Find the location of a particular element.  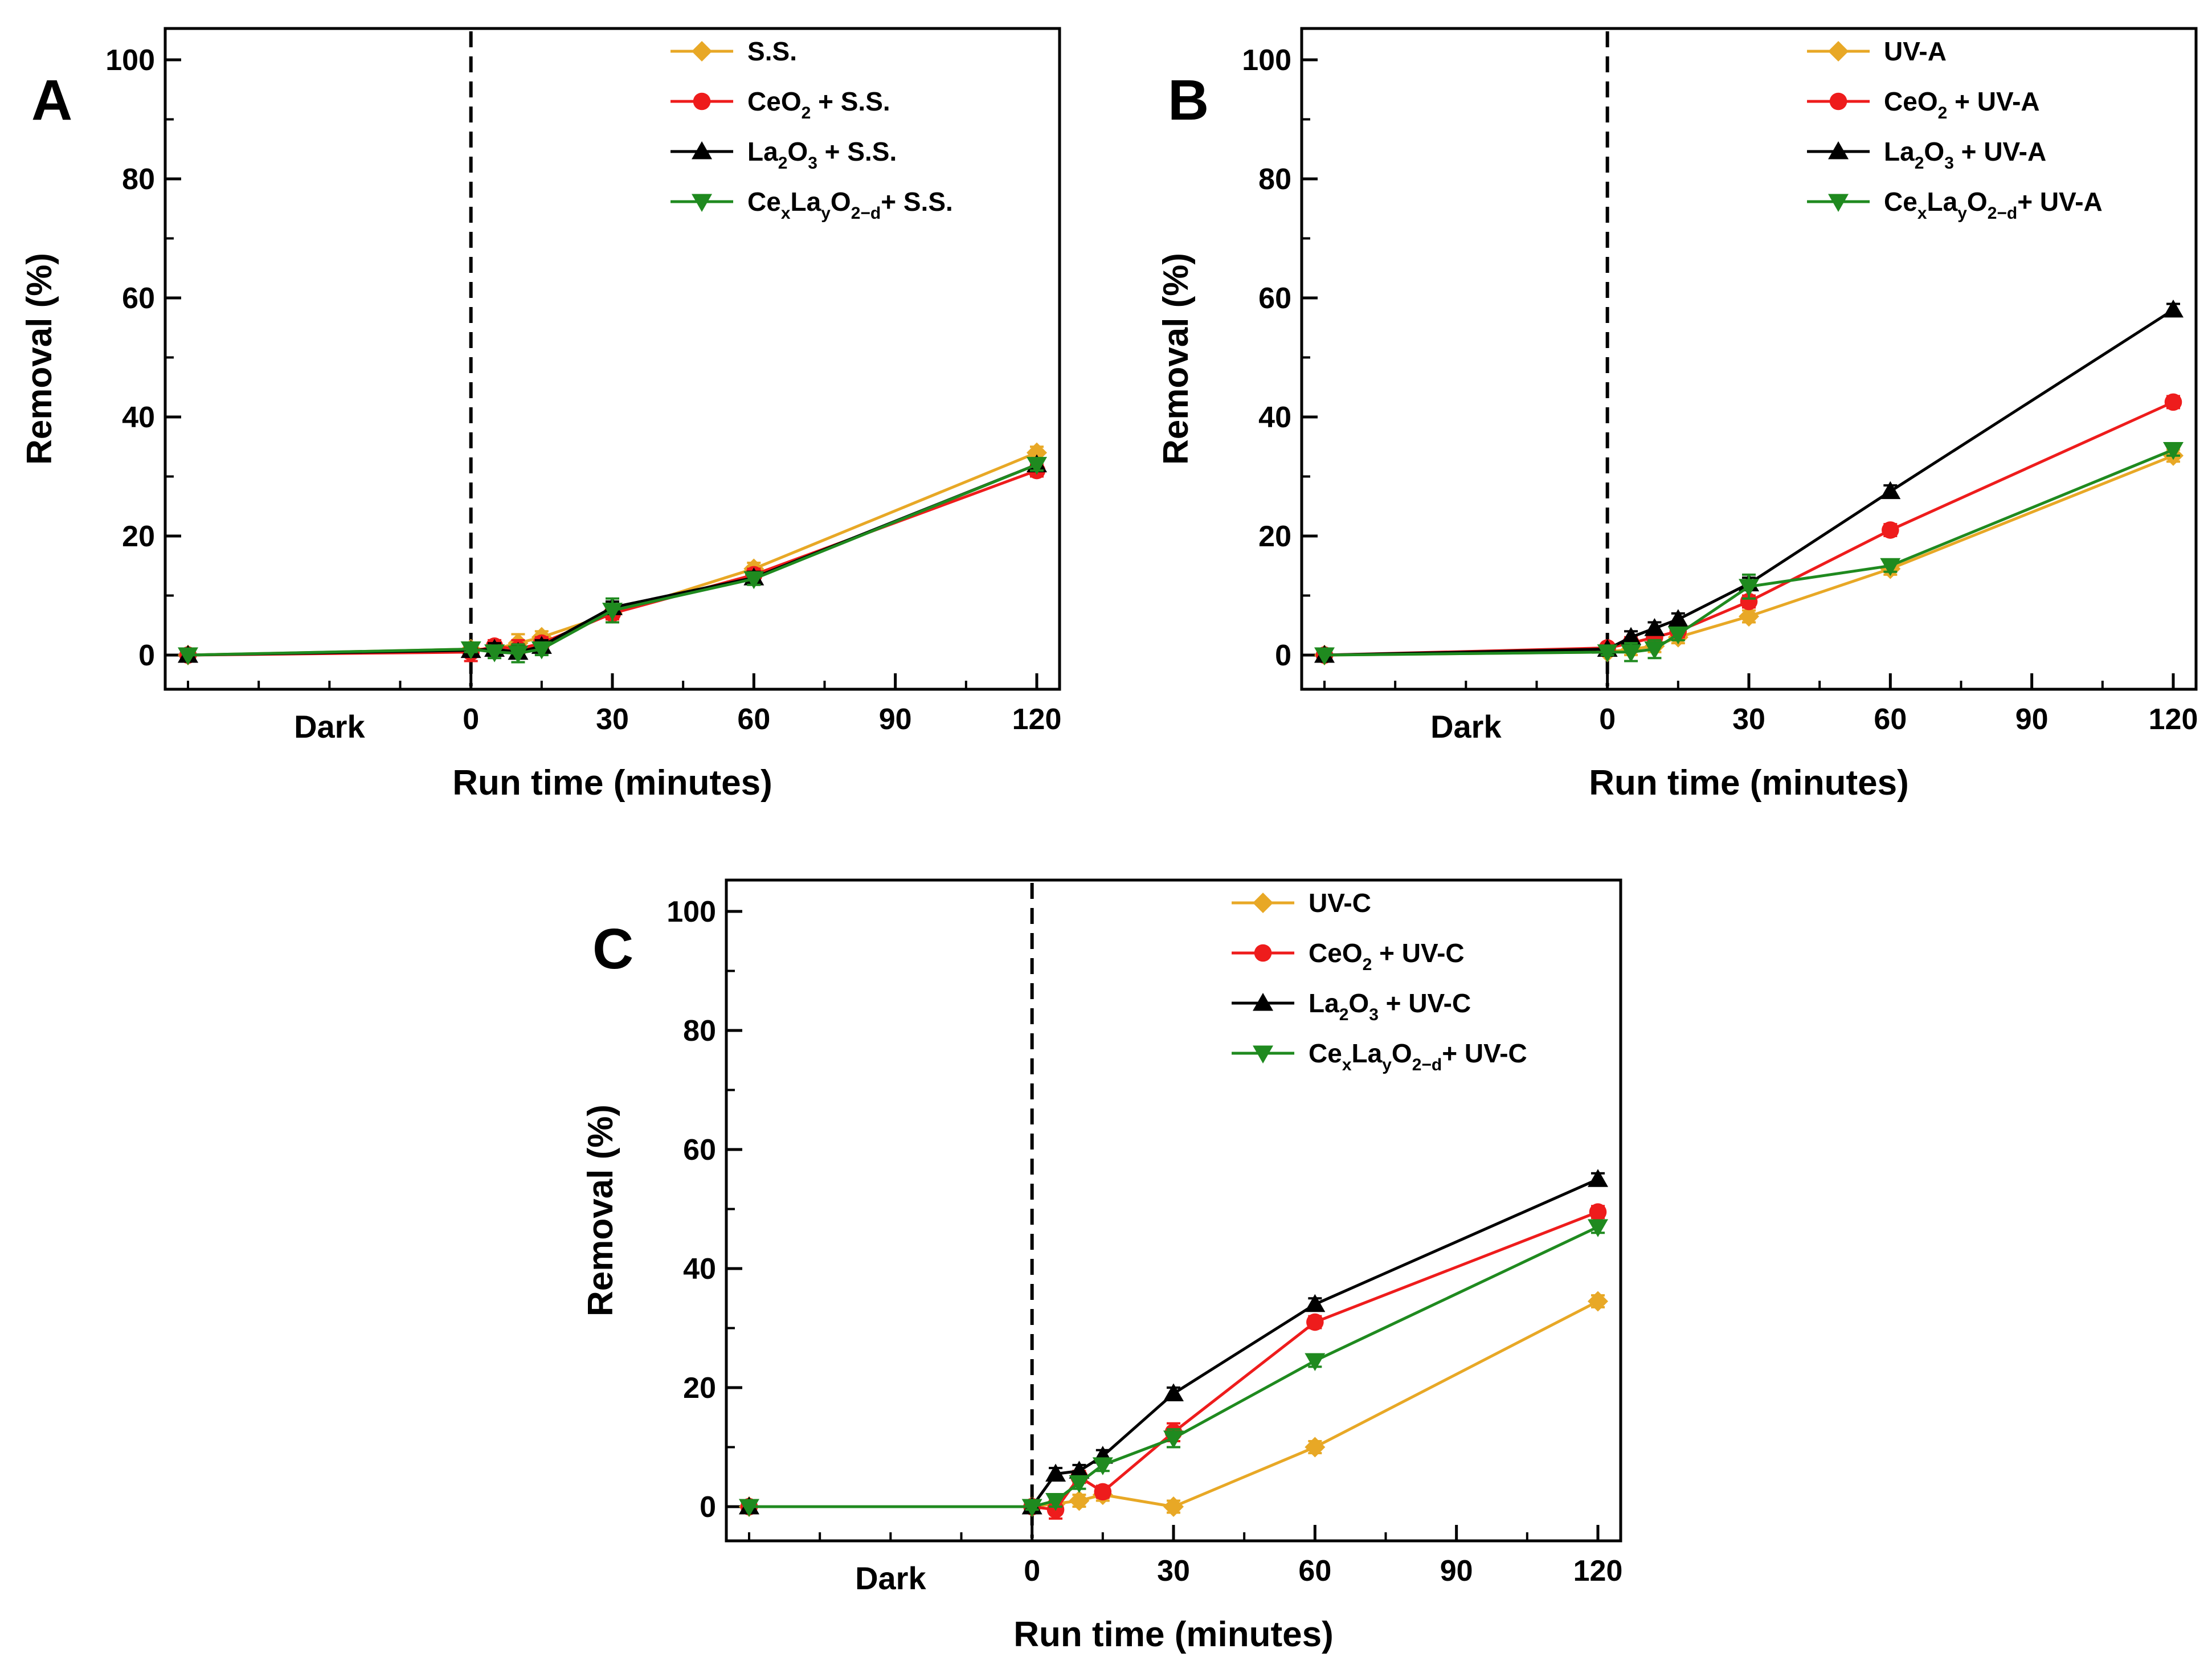

legend-label: CeO2 + UV-C is located at coordinates (1387, 956).